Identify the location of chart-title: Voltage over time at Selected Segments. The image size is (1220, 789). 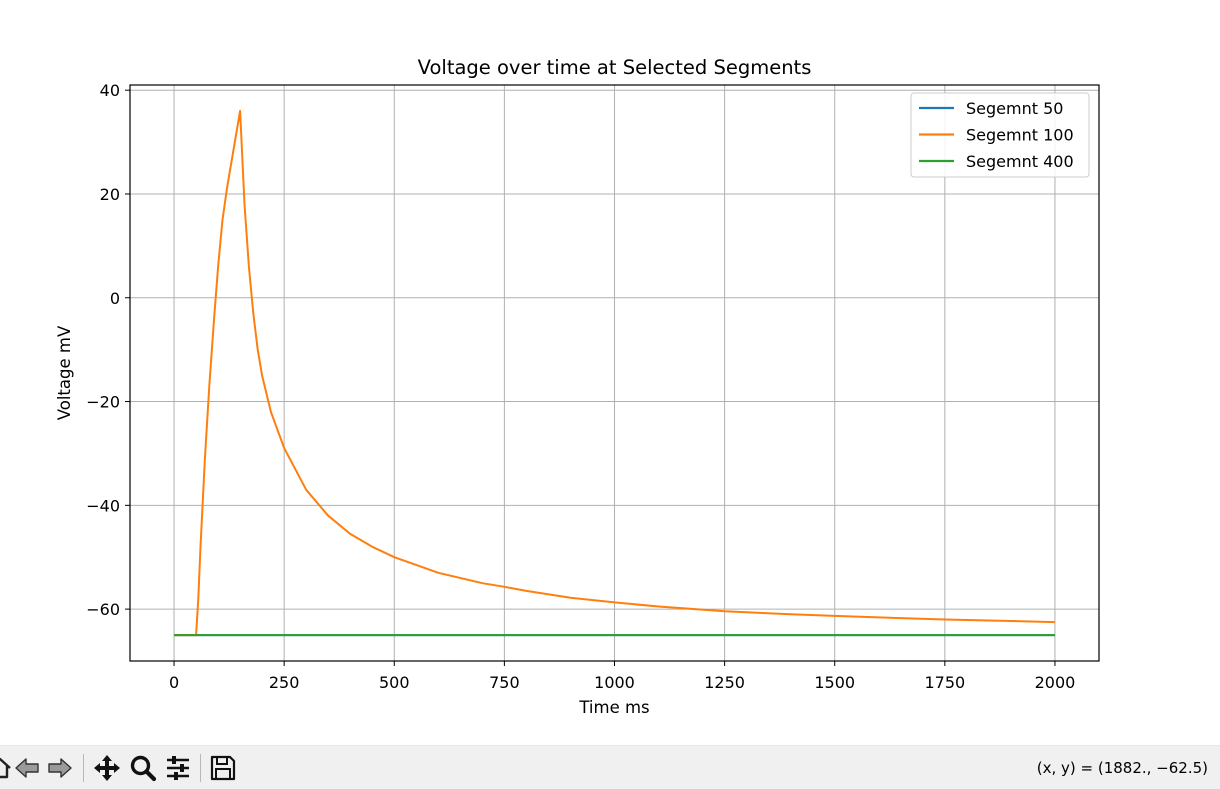
(615, 67).